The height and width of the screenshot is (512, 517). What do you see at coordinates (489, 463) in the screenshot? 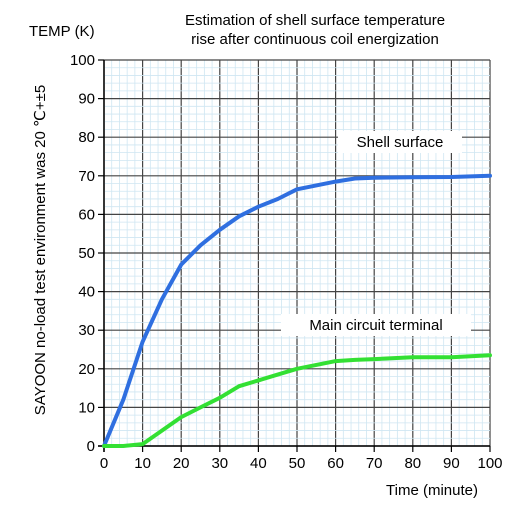
I see `x-tick-label: 100` at bounding box center [489, 463].